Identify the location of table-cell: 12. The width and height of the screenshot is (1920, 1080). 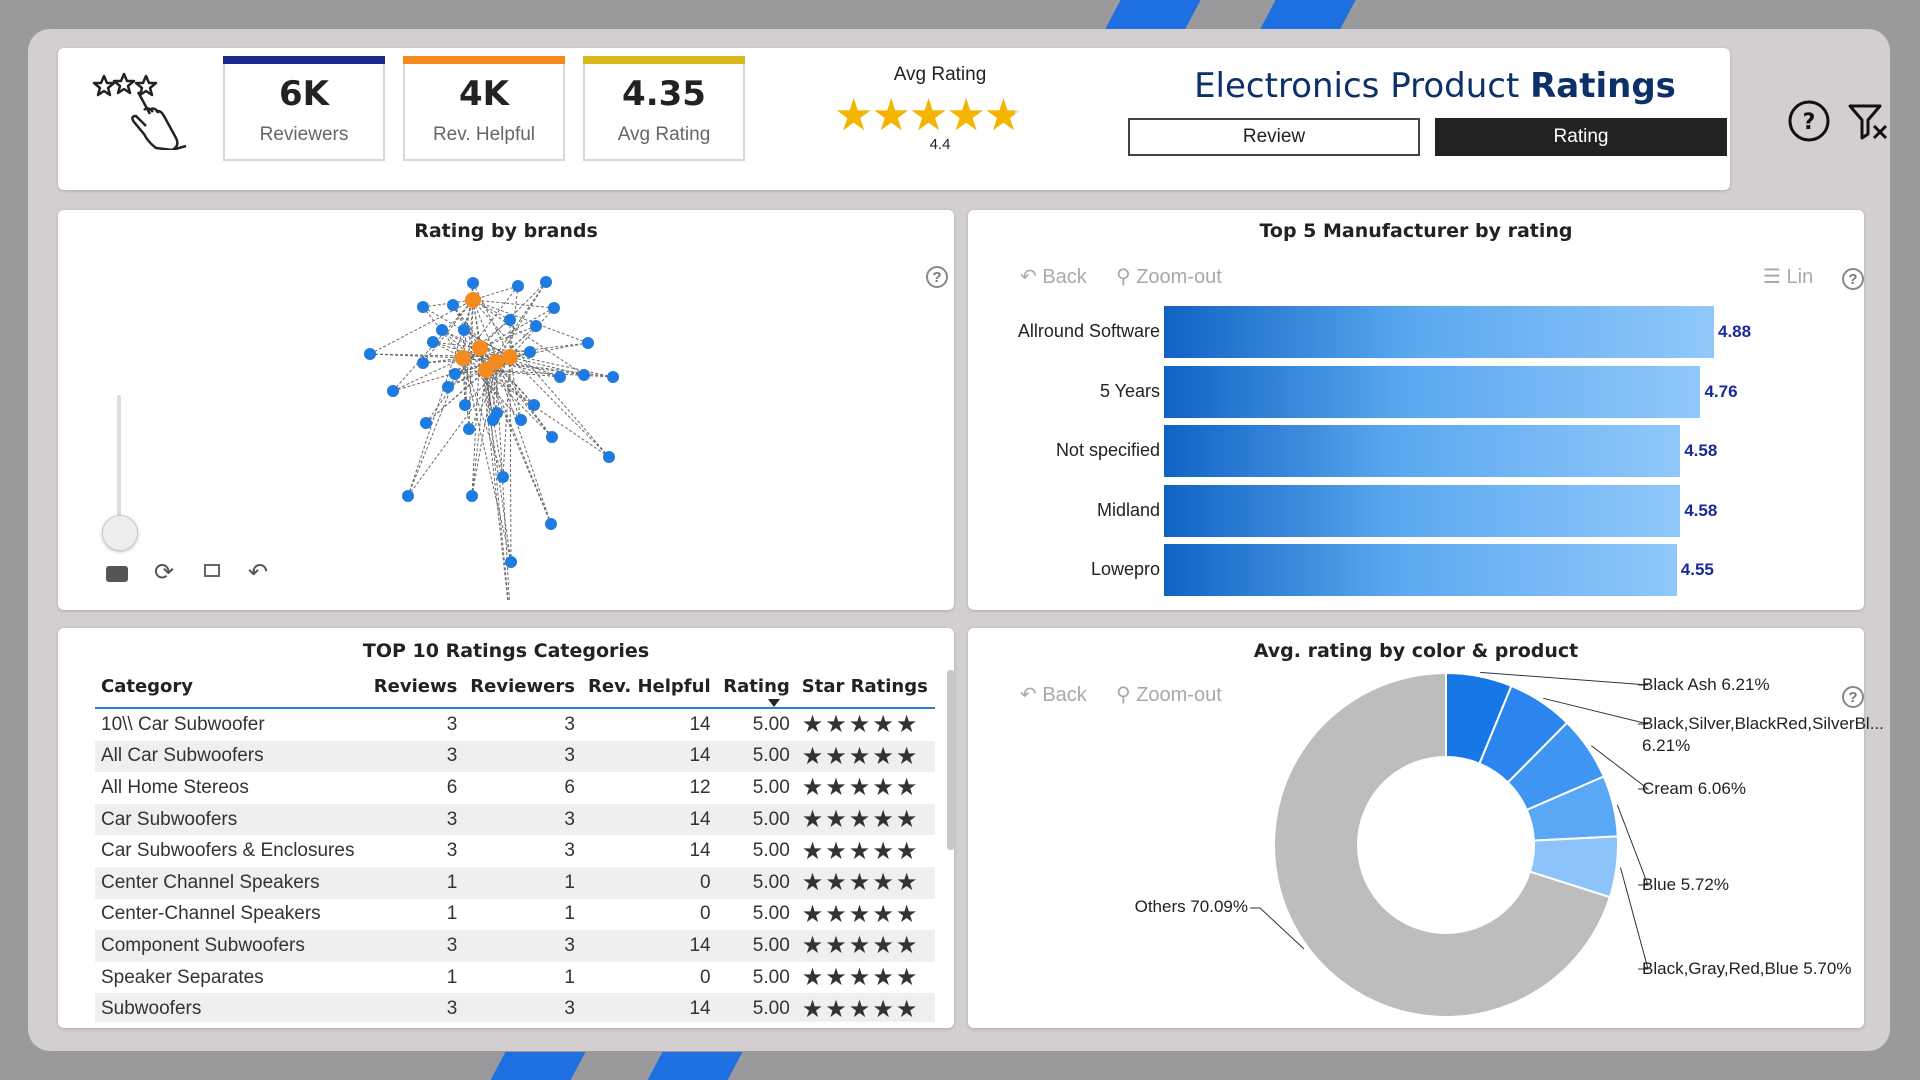
(700, 787).